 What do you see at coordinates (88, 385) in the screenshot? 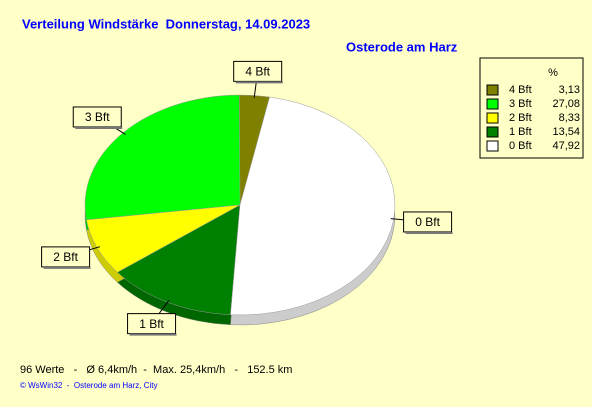
I see `credit: © WsWin32 - Osterode am Harz, City` at bounding box center [88, 385].